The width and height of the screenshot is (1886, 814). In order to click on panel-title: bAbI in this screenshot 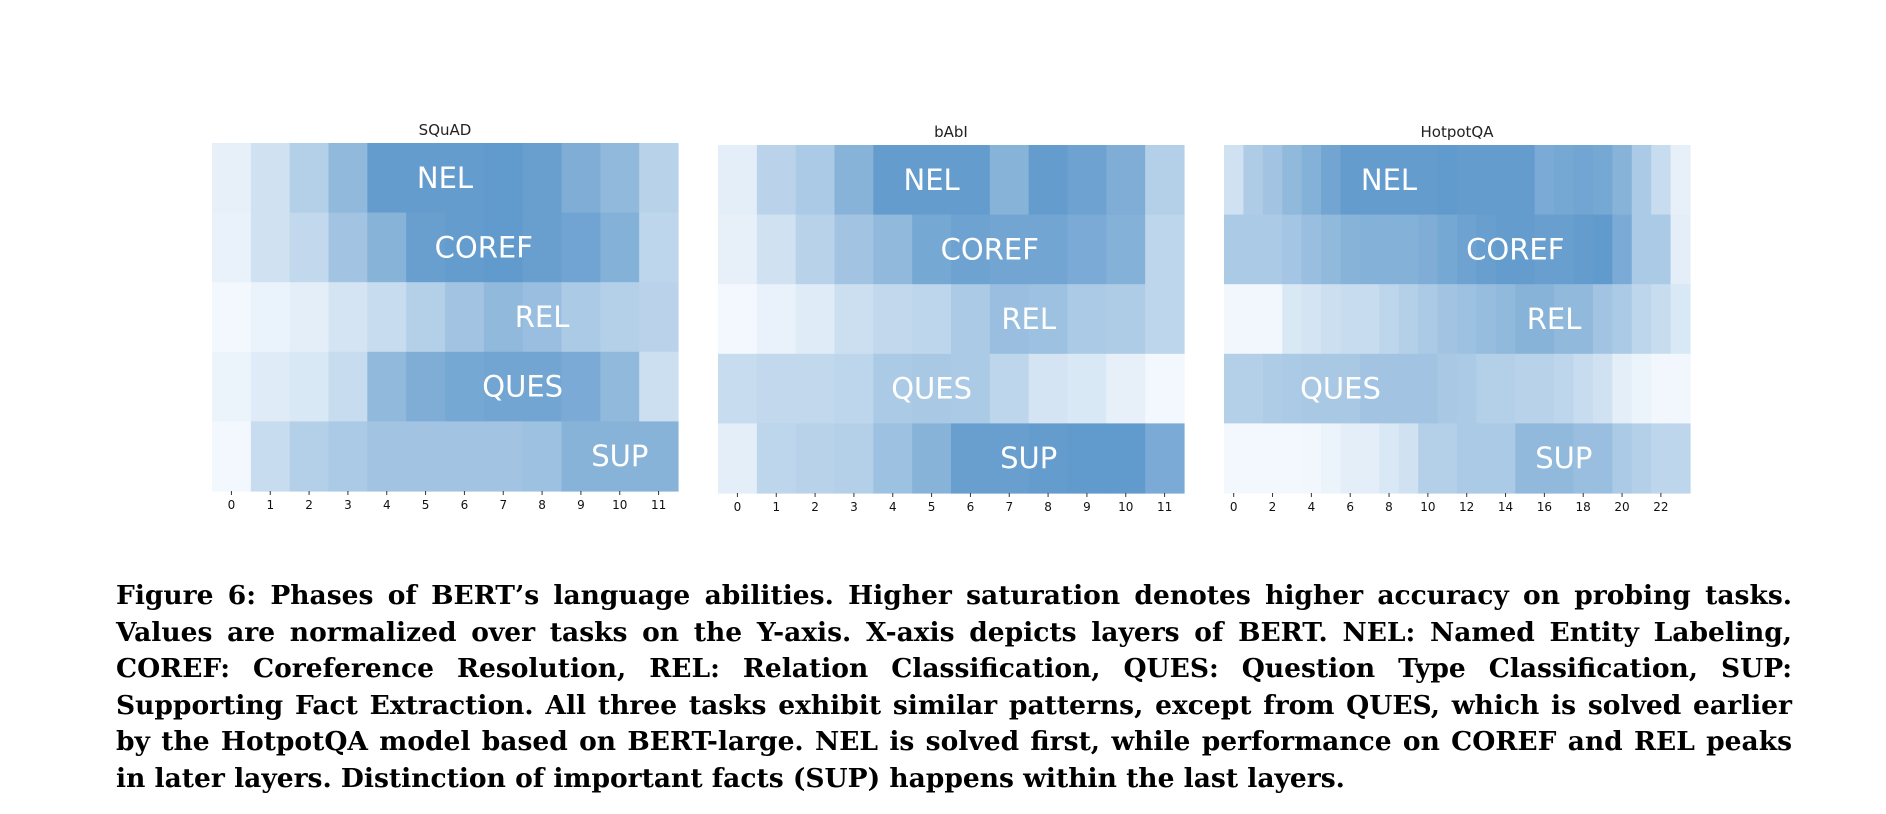, I will do `click(951, 132)`.